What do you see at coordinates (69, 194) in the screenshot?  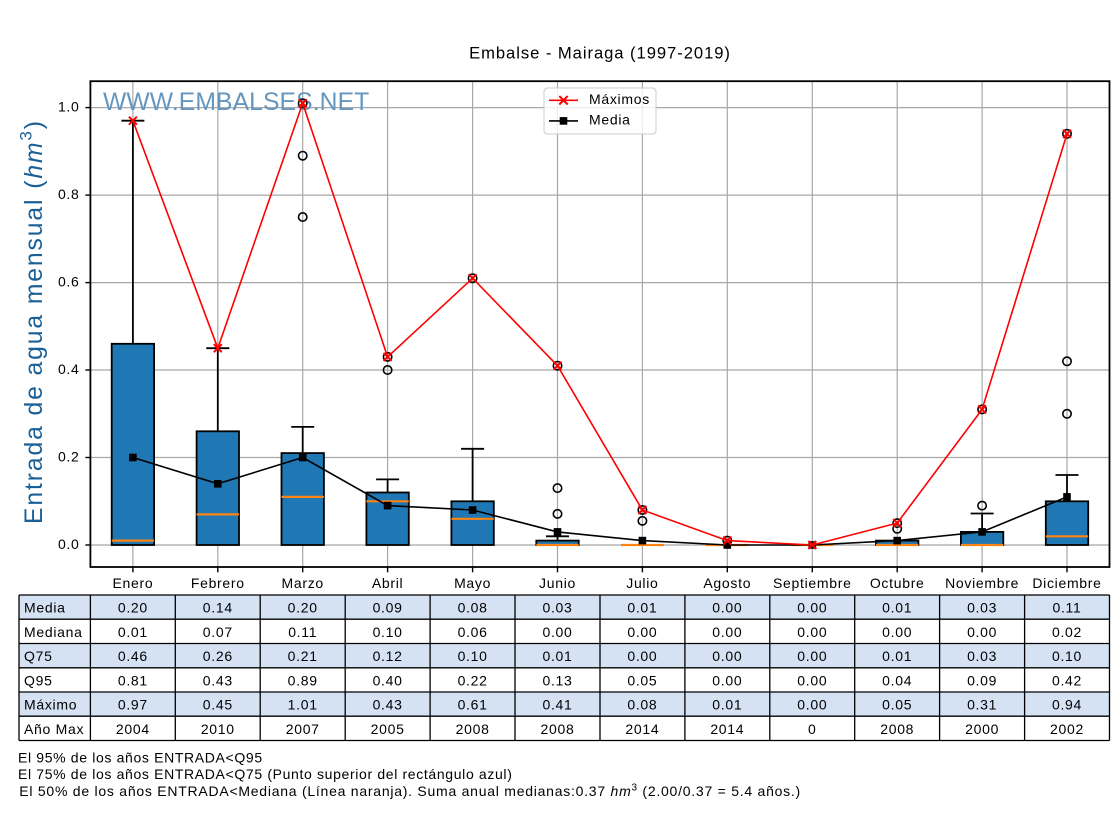 I see `svg-text: 0.8` at bounding box center [69, 194].